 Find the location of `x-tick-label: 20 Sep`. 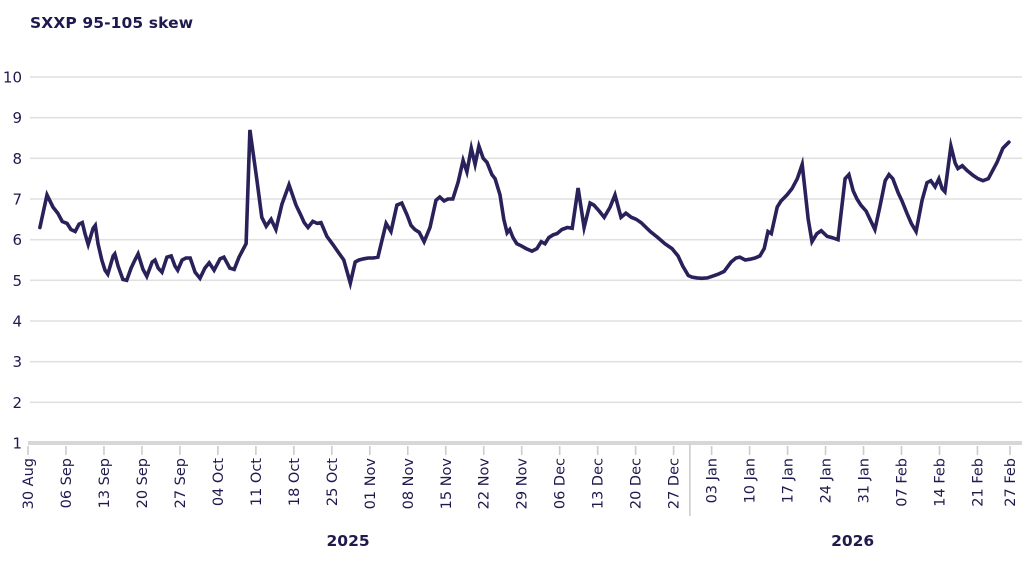

x-tick-label: 20 Sep is located at coordinates (143, 483).